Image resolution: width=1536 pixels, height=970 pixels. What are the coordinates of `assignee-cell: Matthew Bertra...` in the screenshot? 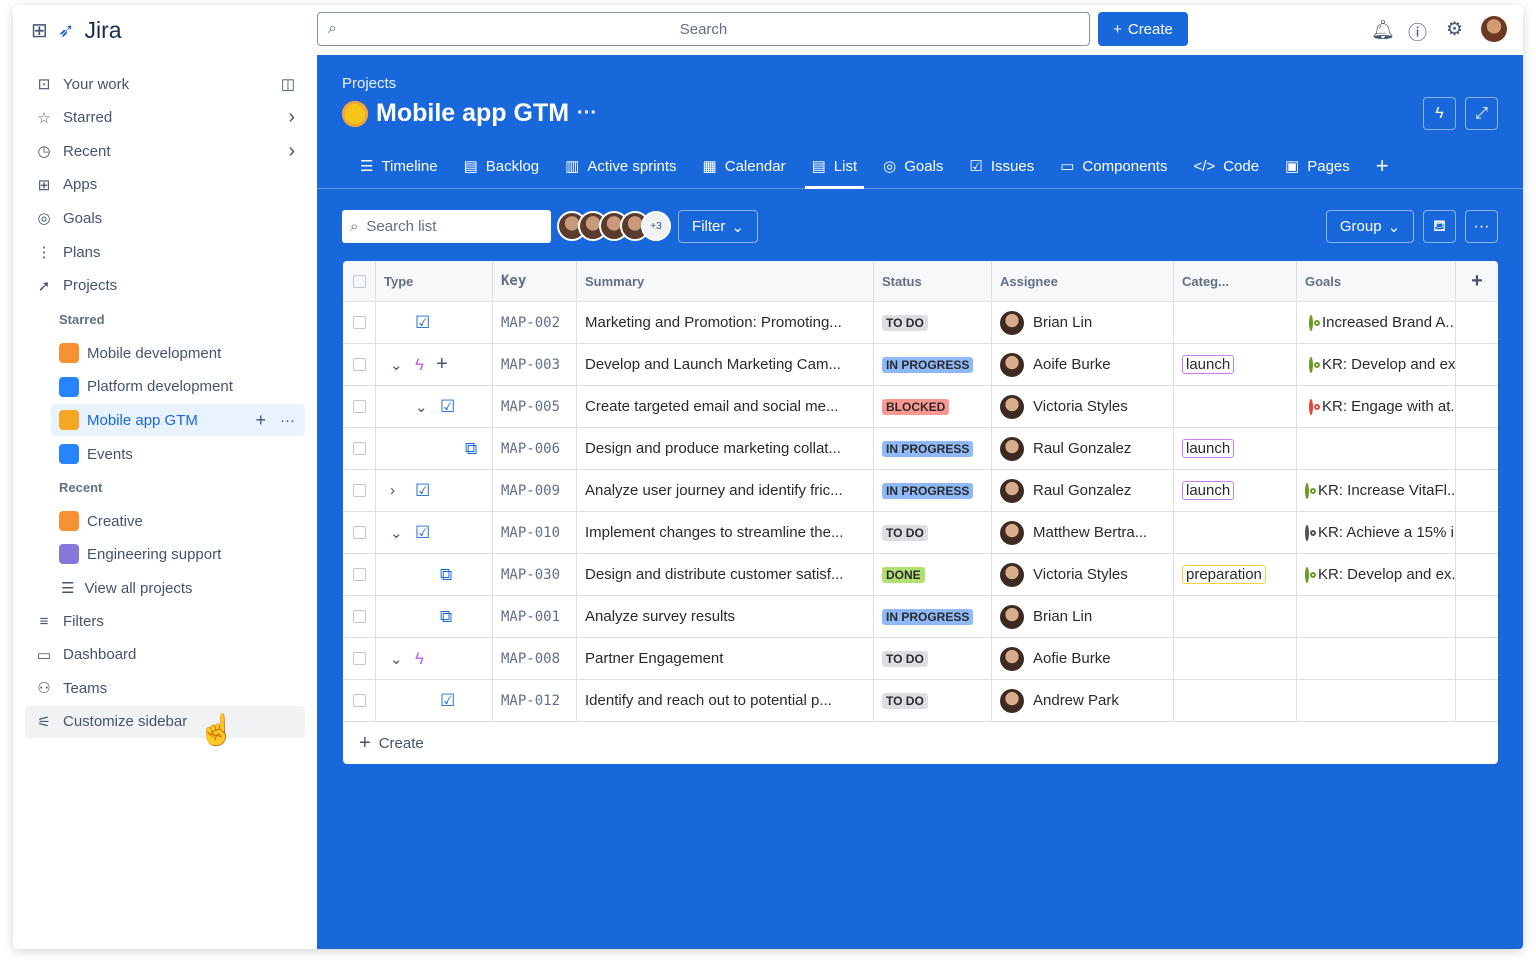 It's located at (1083, 532).